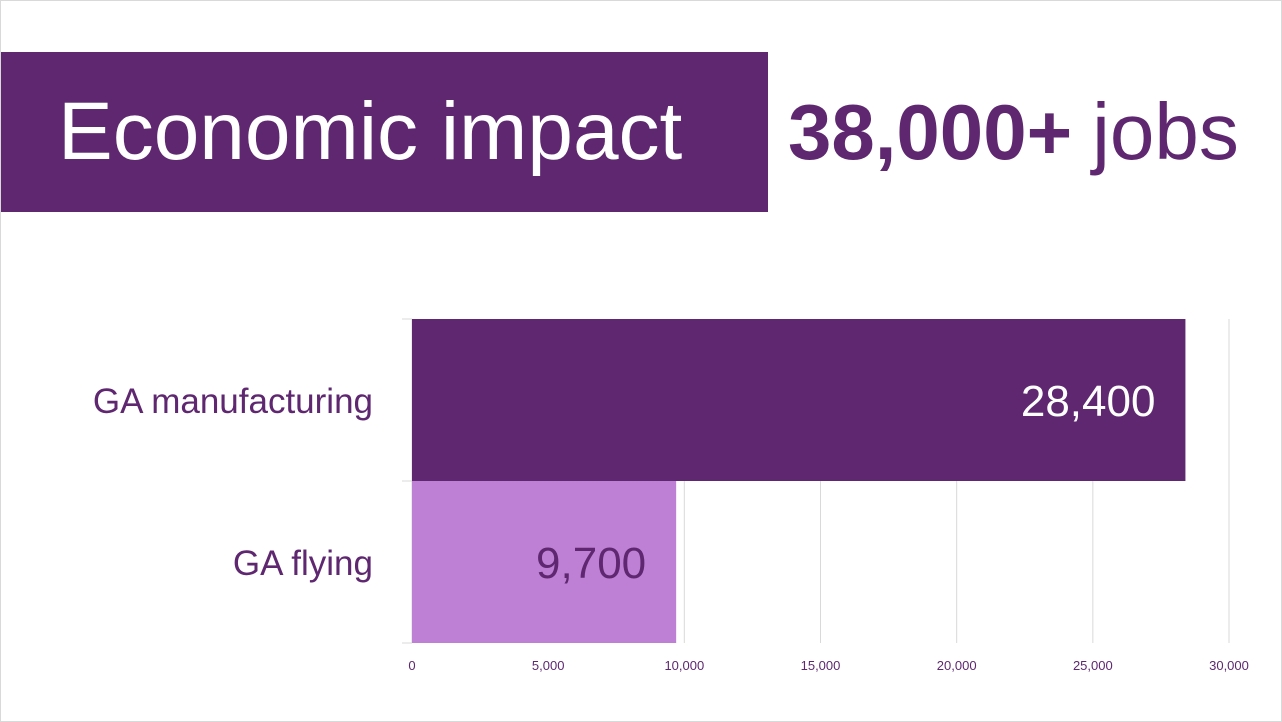 The height and width of the screenshot is (722, 1282). Describe the element at coordinates (591, 563) in the screenshot. I see `bar-value-label: 9,700` at that location.